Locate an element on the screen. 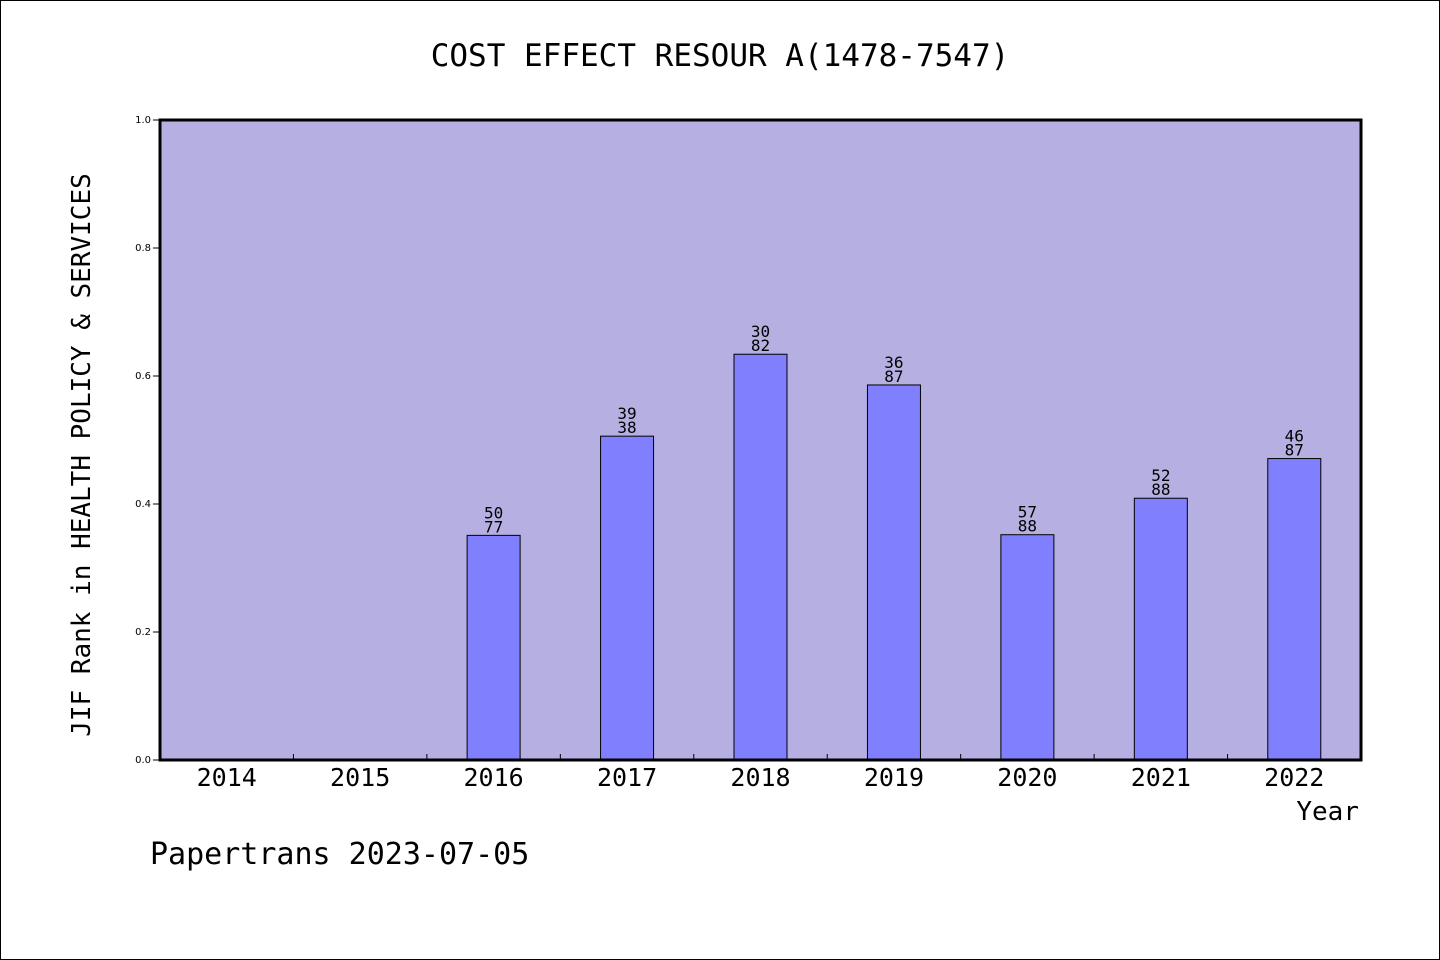 The image size is (1440, 960). x-tick-label: 2019 is located at coordinates (894, 777).